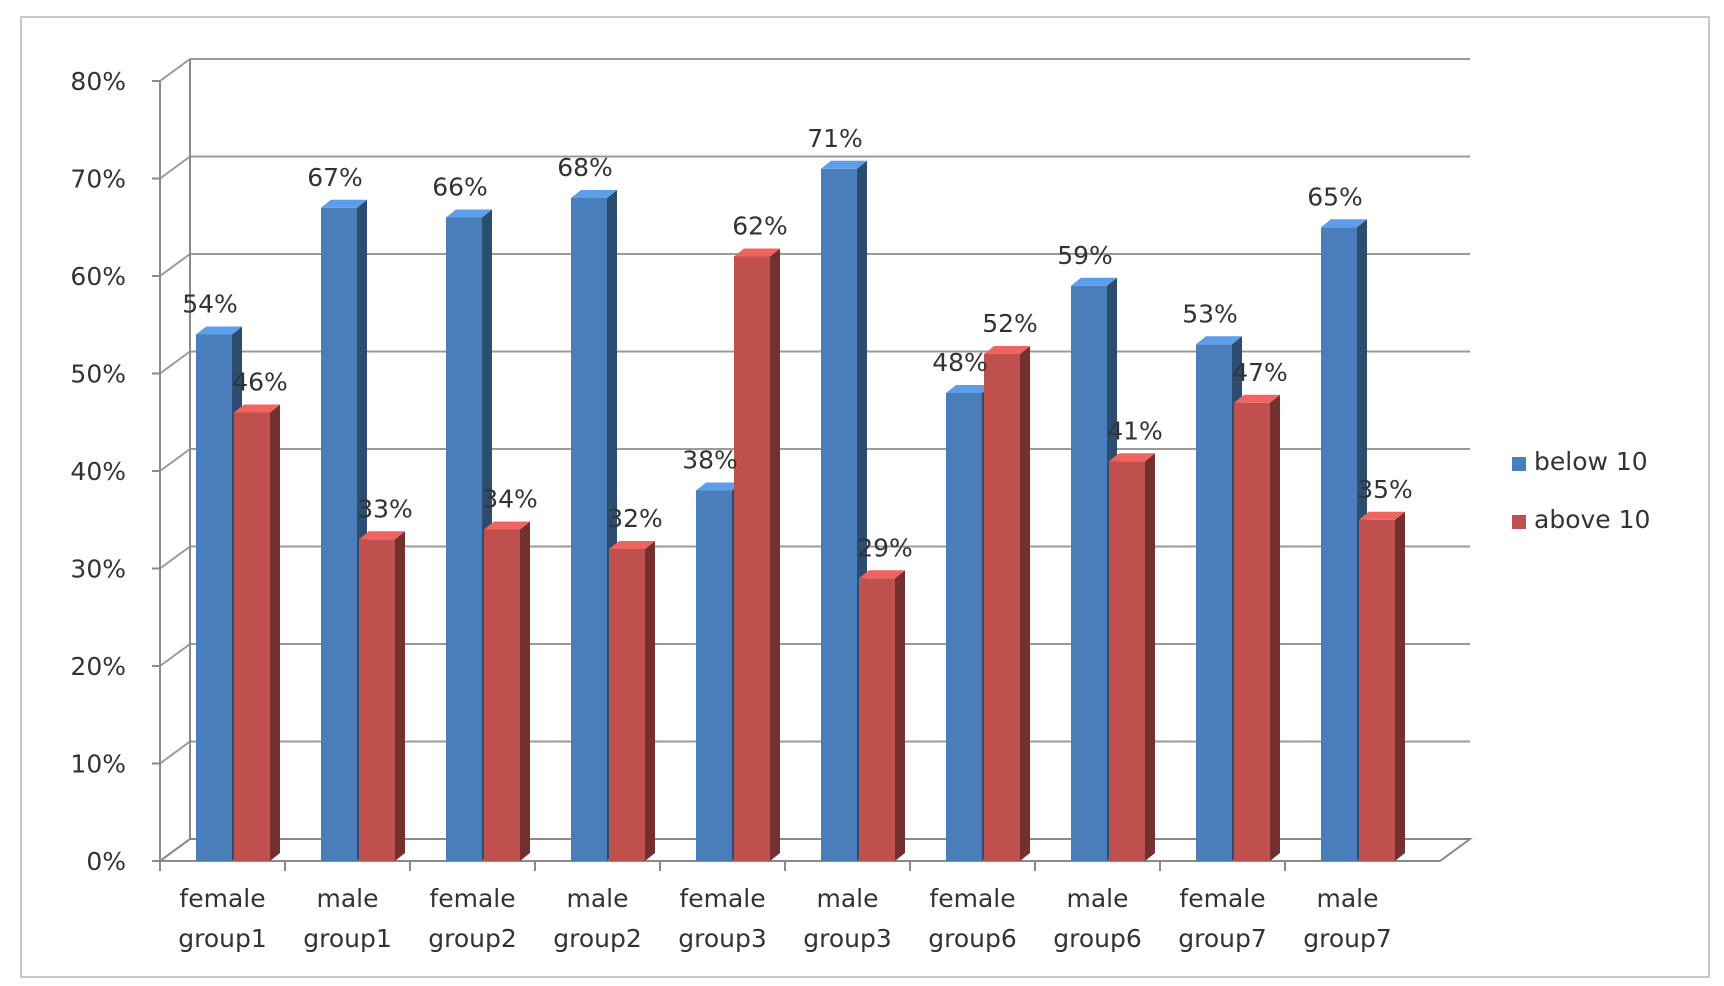  I want to click on y-tick-label: 40%, so click(98, 471).